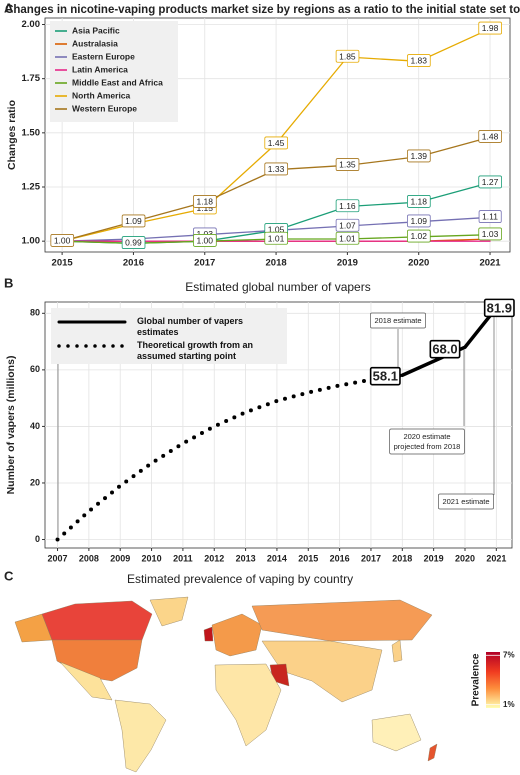  Describe the element at coordinates (117, 82) in the screenshot. I see `legend-label: Middle East and Africa` at that location.